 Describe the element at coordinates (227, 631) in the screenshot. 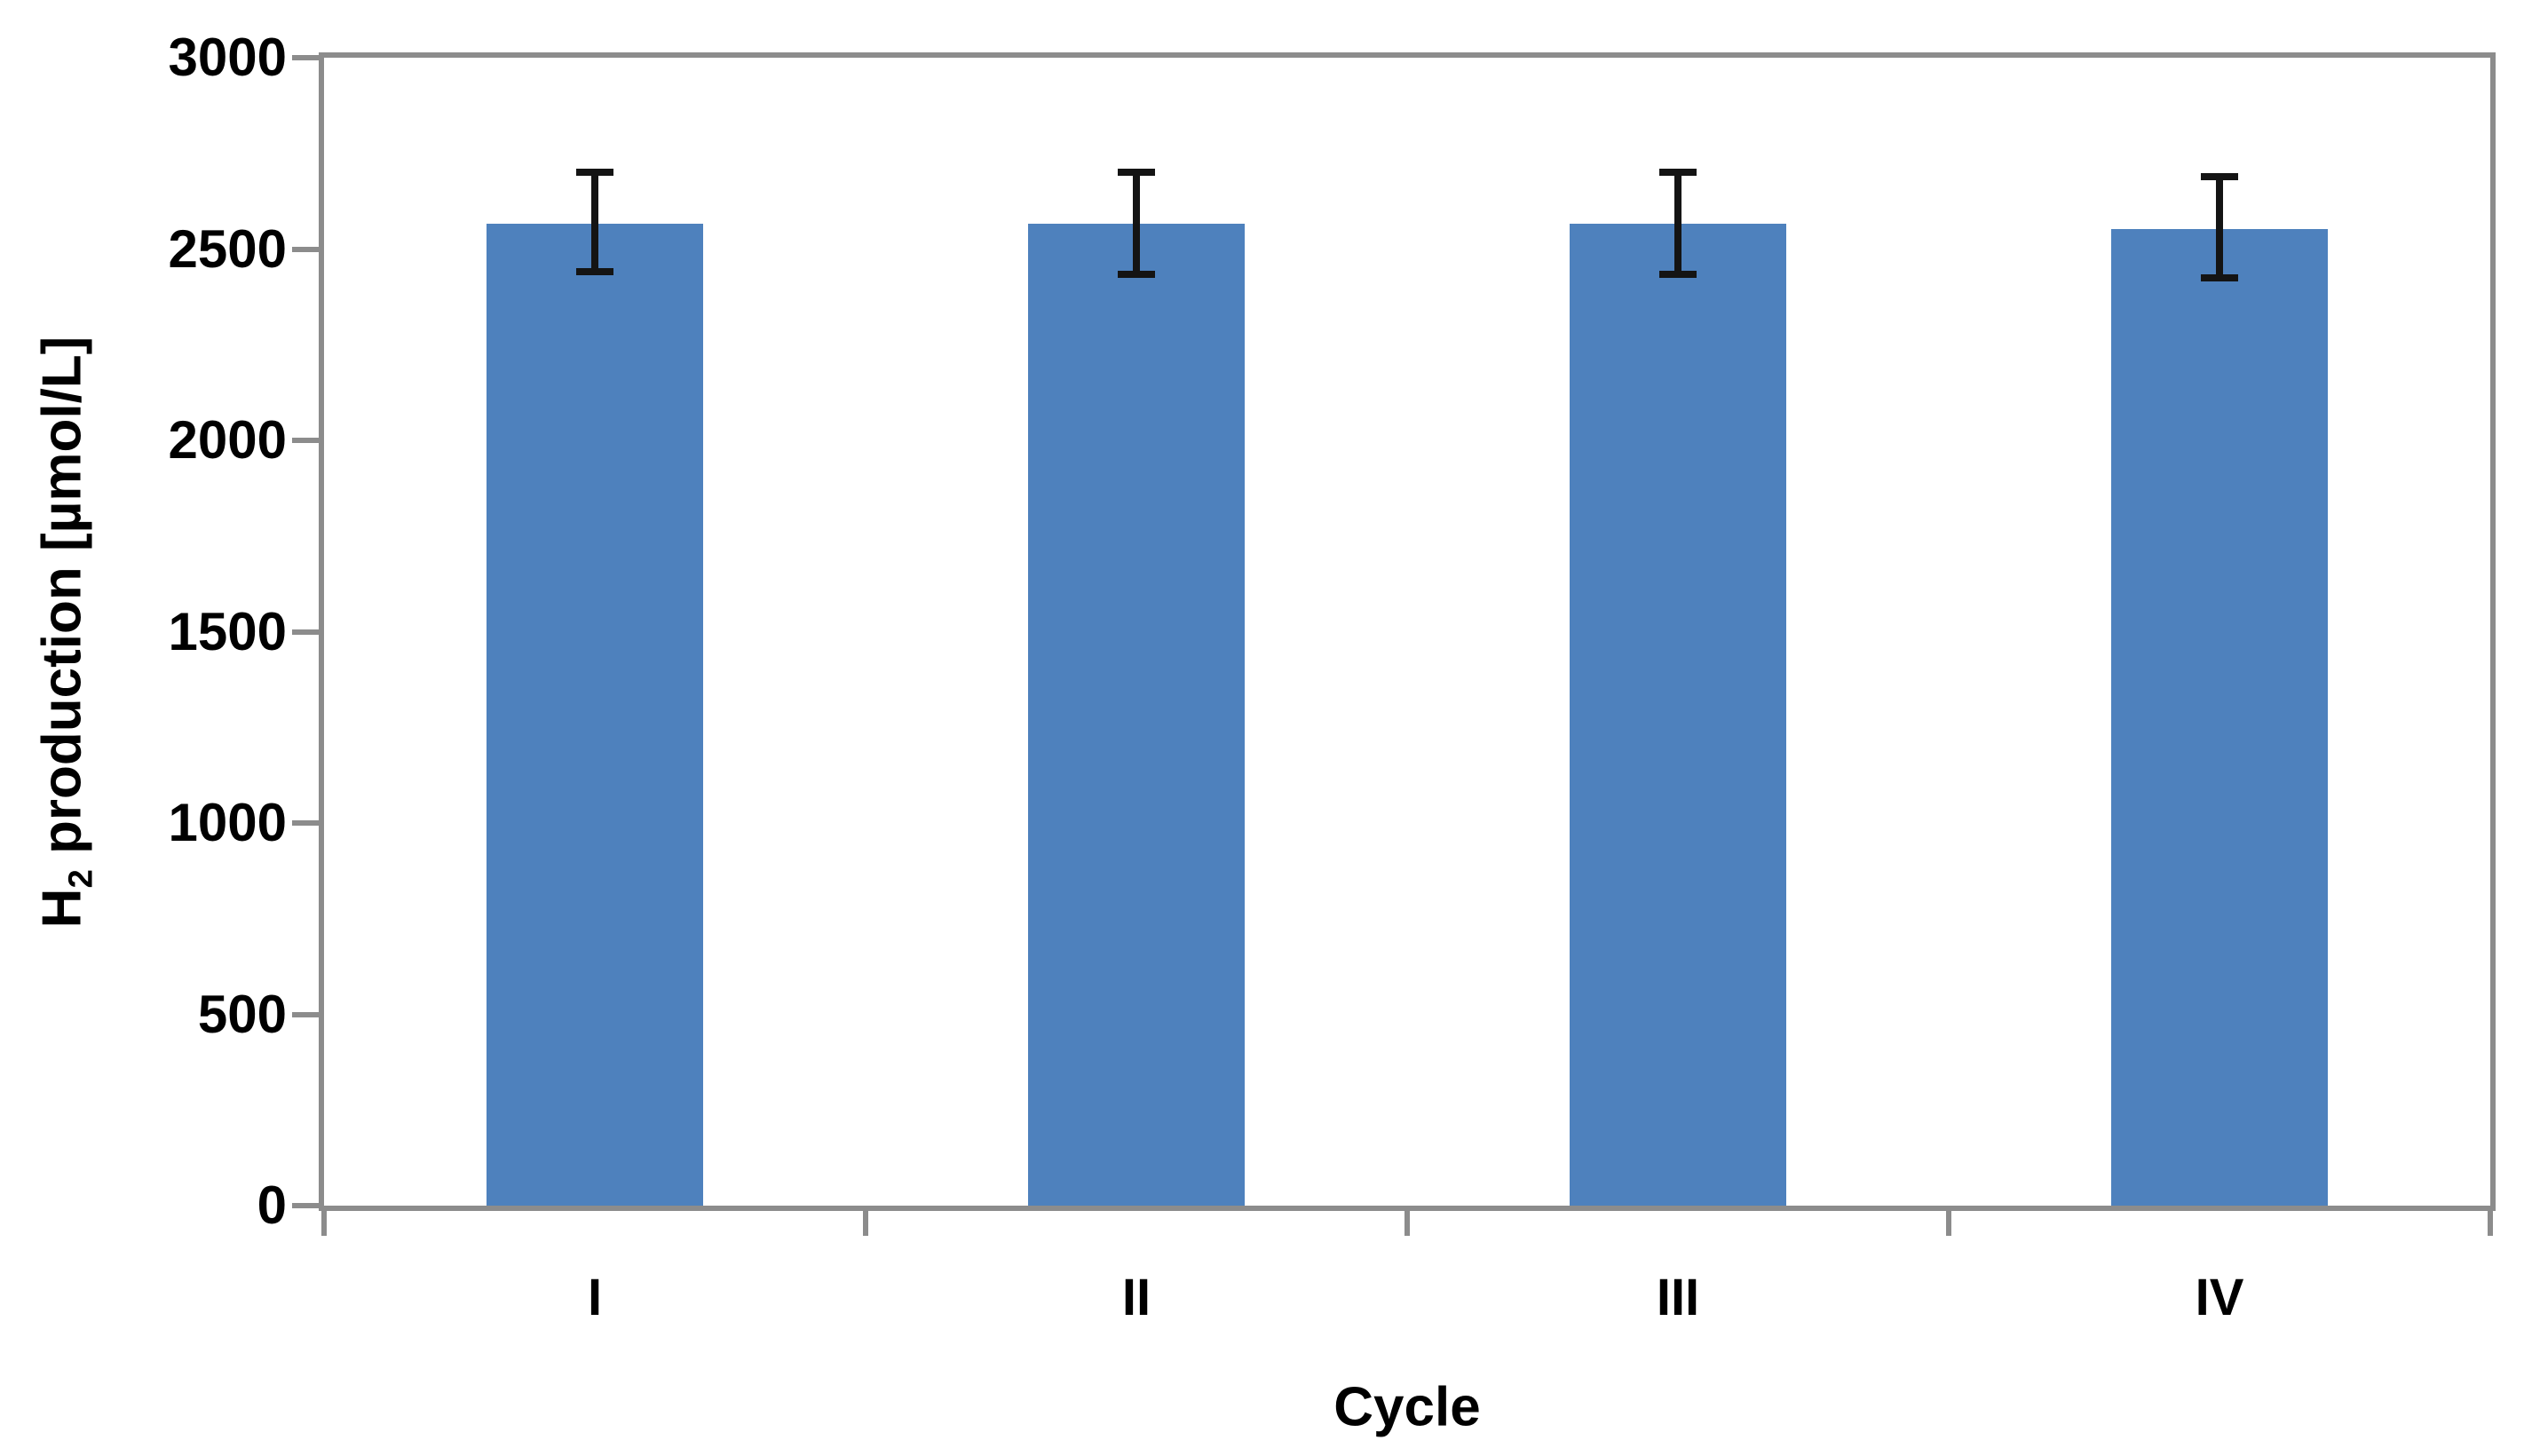

I see `y-axis-tick-label: 1500` at that location.